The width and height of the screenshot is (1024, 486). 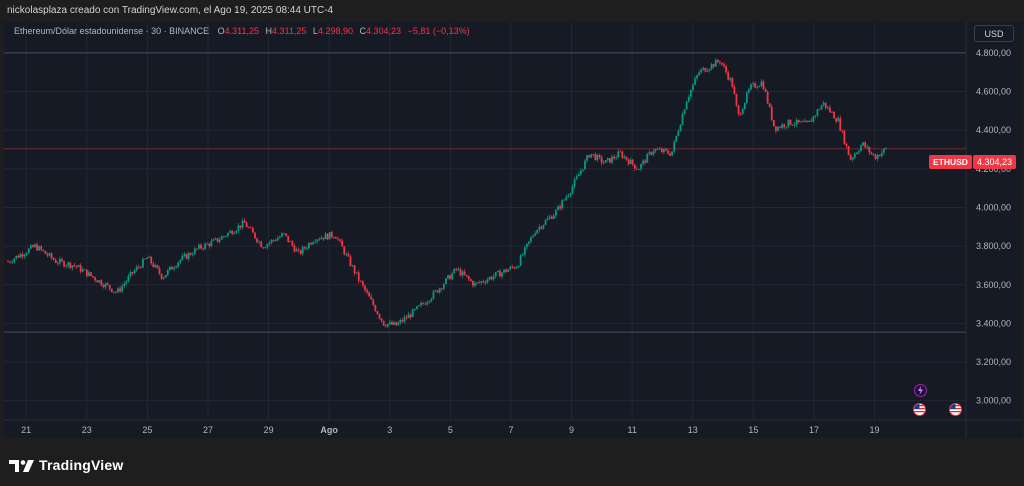 What do you see at coordinates (81, 465) in the screenshot?
I see `brand-name: TradingView` at bounding box center [81, 465].